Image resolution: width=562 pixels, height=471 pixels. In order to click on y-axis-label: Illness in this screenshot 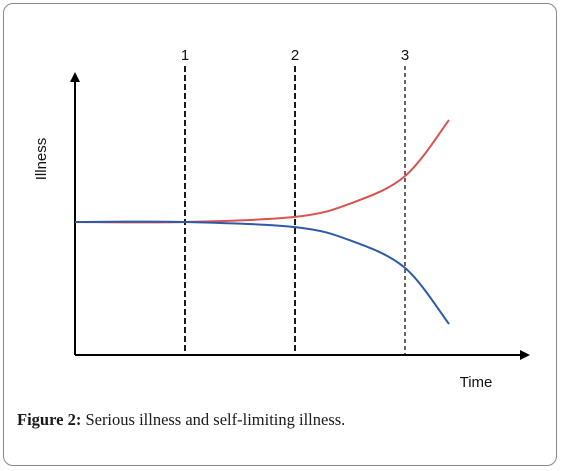, I will do `click(41, 159)`.